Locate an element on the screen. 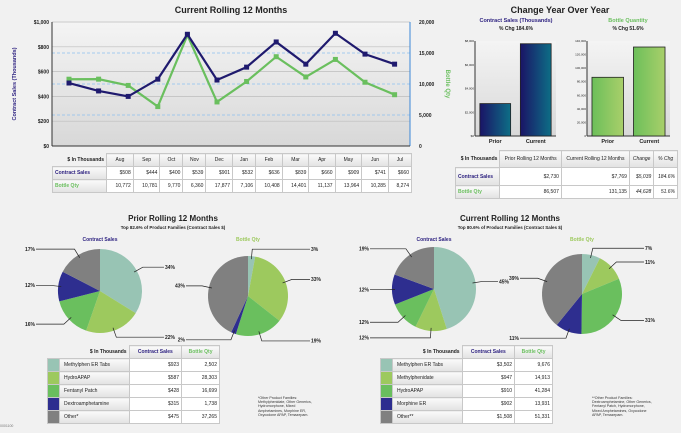 This screenshot has height=433, width=681. cell: 131,135 is located at coordinates (595, 192).